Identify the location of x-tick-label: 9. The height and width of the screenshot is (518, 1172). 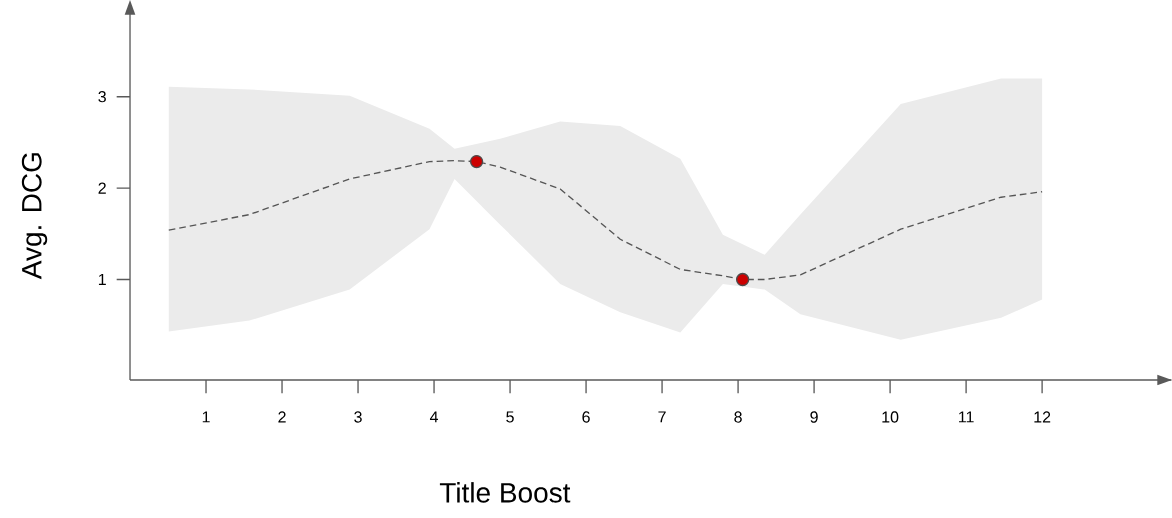
(814, 417).